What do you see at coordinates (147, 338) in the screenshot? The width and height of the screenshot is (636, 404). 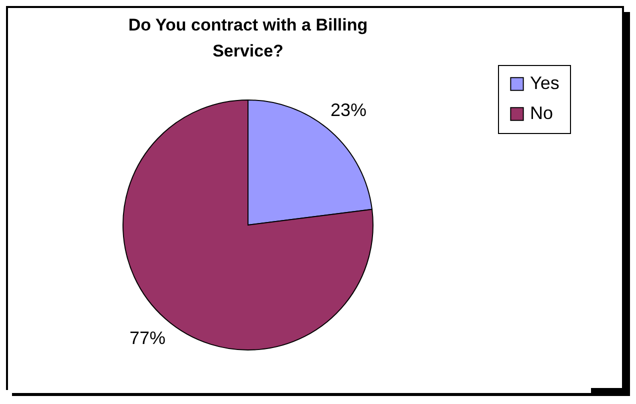 I see `data-label: 77%` at bounding box center [147, 338].